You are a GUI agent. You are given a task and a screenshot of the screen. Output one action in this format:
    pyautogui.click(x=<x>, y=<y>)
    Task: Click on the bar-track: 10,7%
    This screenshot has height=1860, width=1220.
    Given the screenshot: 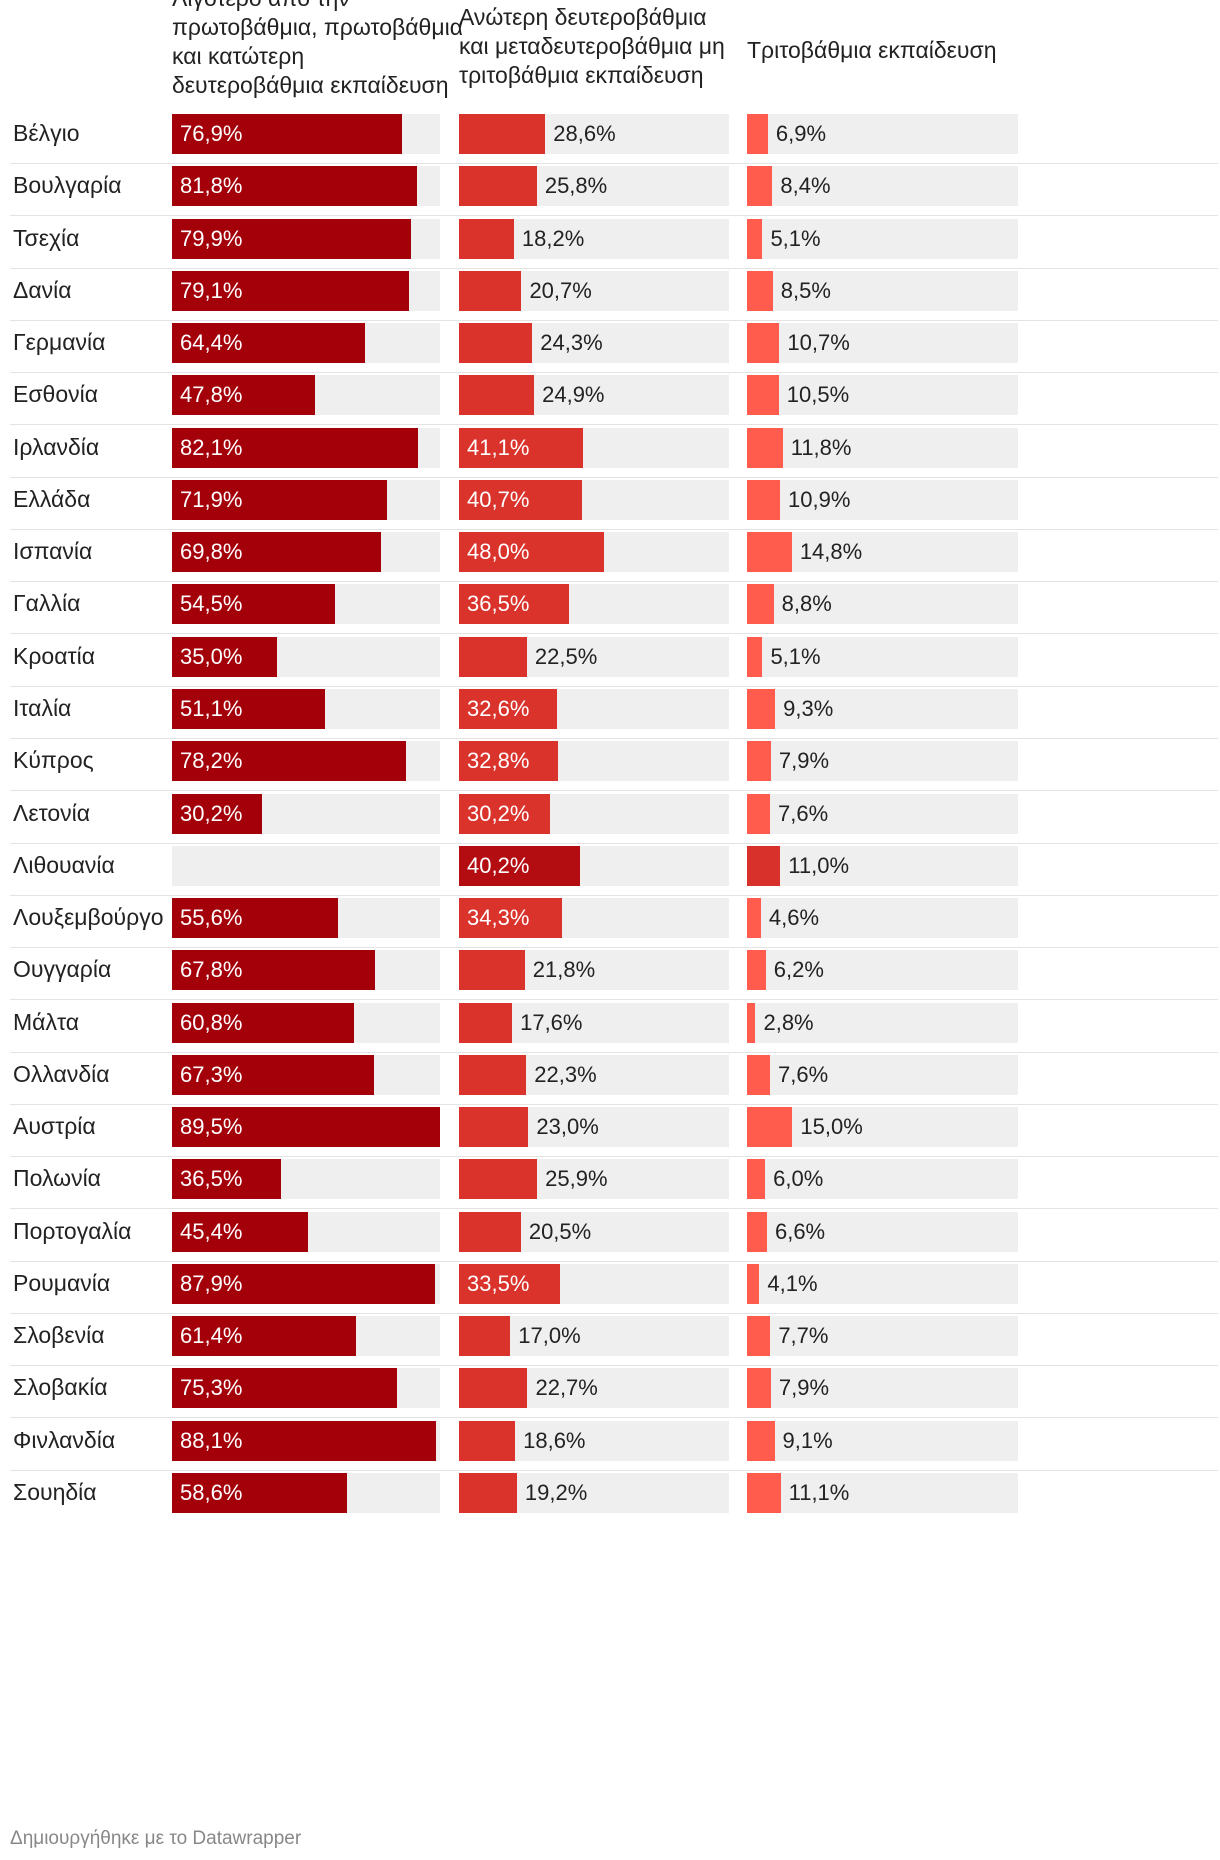 What is the action you would take?
    pyautogui.click(x=882, y=343)
    